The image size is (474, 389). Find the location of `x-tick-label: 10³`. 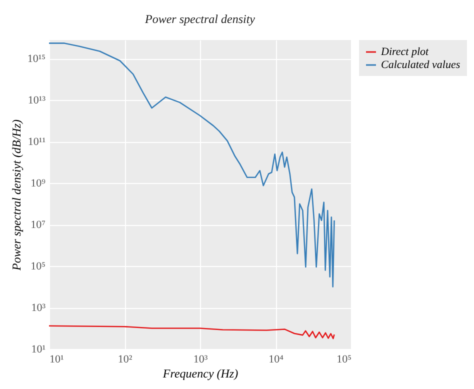

x-tick-label: 10³ is located at coordinates (200, 360).